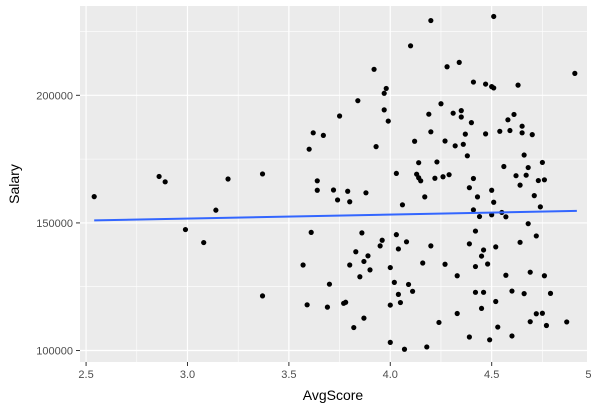 The image size is (592, 409). Describe the element at coordinates (54, 96) in the screenshot. I see `y-tick-label: 200000` at that location.